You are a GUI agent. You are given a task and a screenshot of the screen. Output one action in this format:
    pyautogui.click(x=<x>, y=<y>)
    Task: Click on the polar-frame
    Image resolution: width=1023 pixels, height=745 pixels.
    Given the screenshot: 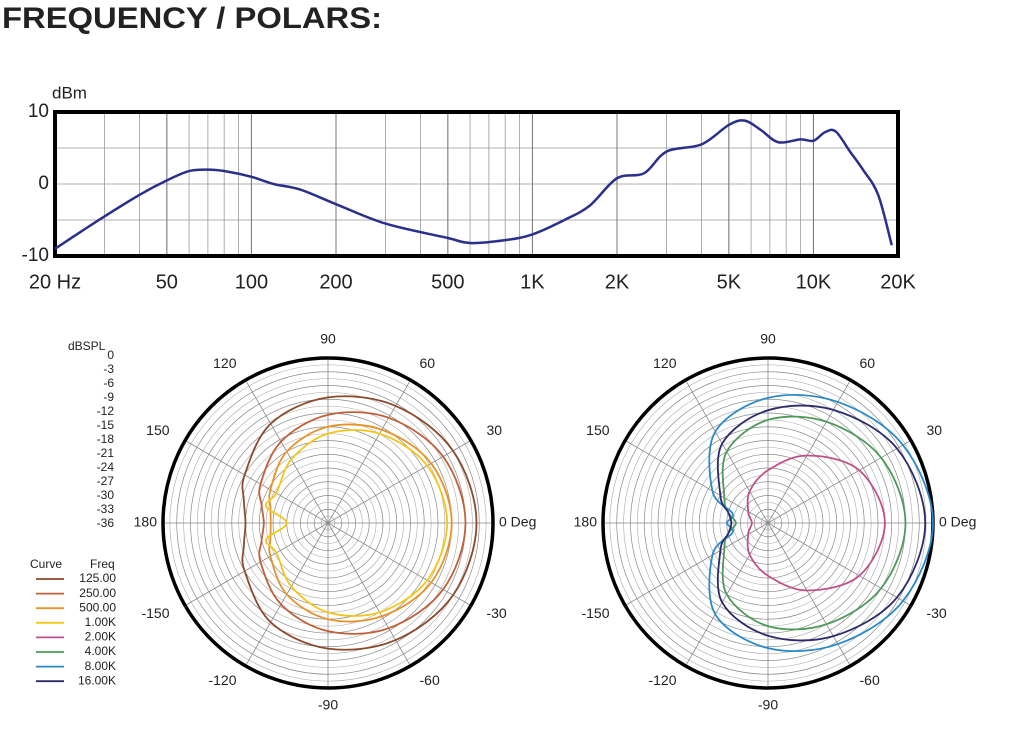 What is the action you would take?
    pyautogui.click(x=328, y=523)
    